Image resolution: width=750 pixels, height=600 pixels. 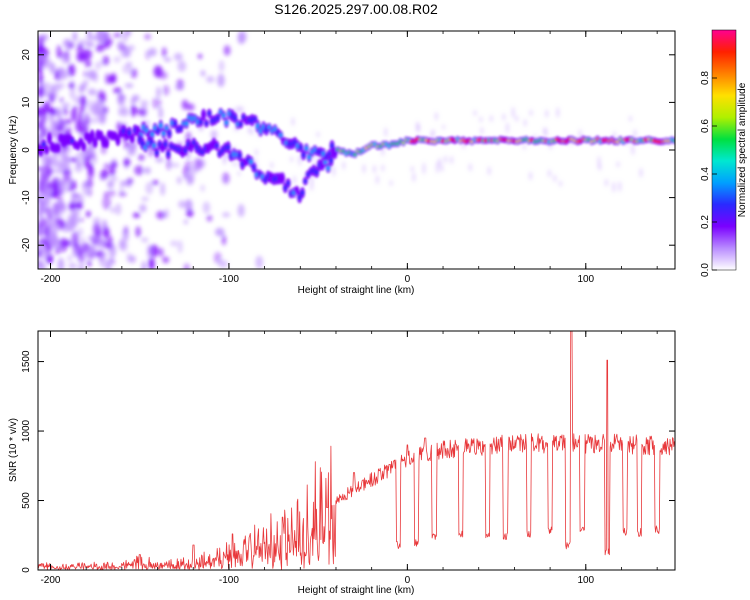 I want to click on heatmap-y-tick-label: 0, so click(x=26, y=150).